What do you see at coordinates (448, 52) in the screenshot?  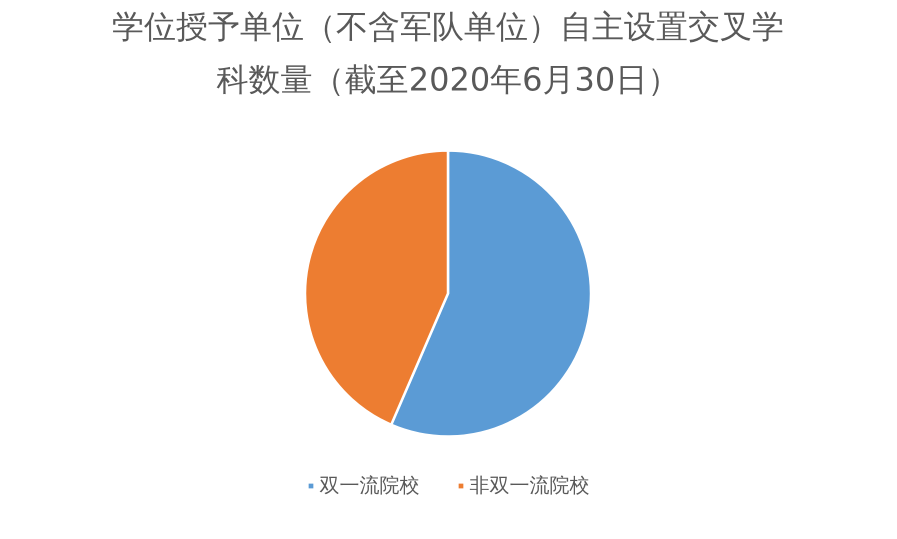 I see `chart-title: 学位授予单位（不含军队单位）自主设置交叉学科数量（截至2020年6月30日）` at bounding box center [448, 52].